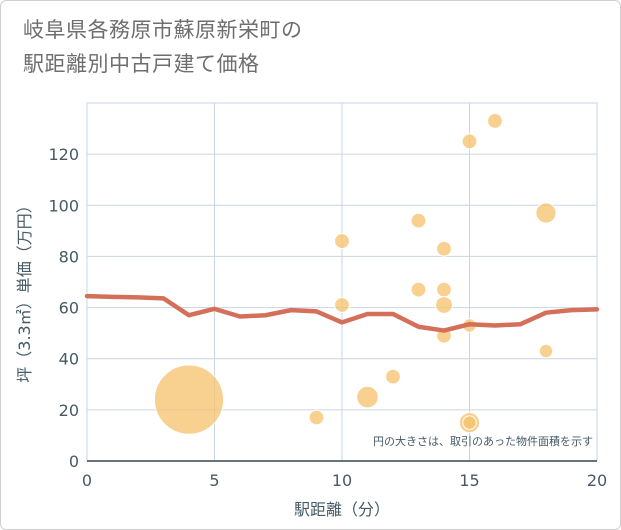  I want to click on x-tick-label: 10, so click(342, 480).